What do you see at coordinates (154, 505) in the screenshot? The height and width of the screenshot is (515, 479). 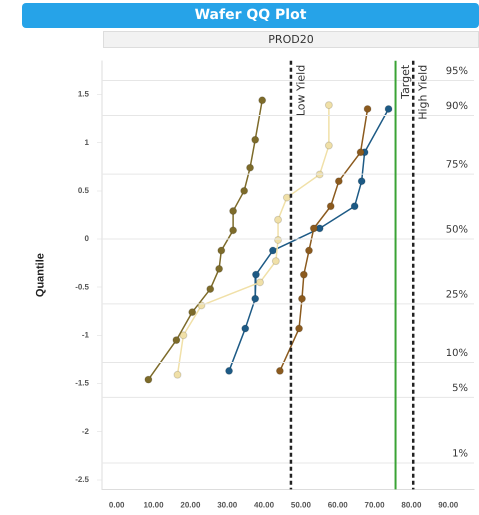 I see `x-tick-label: 10.00` at bounding box center [154, 505].